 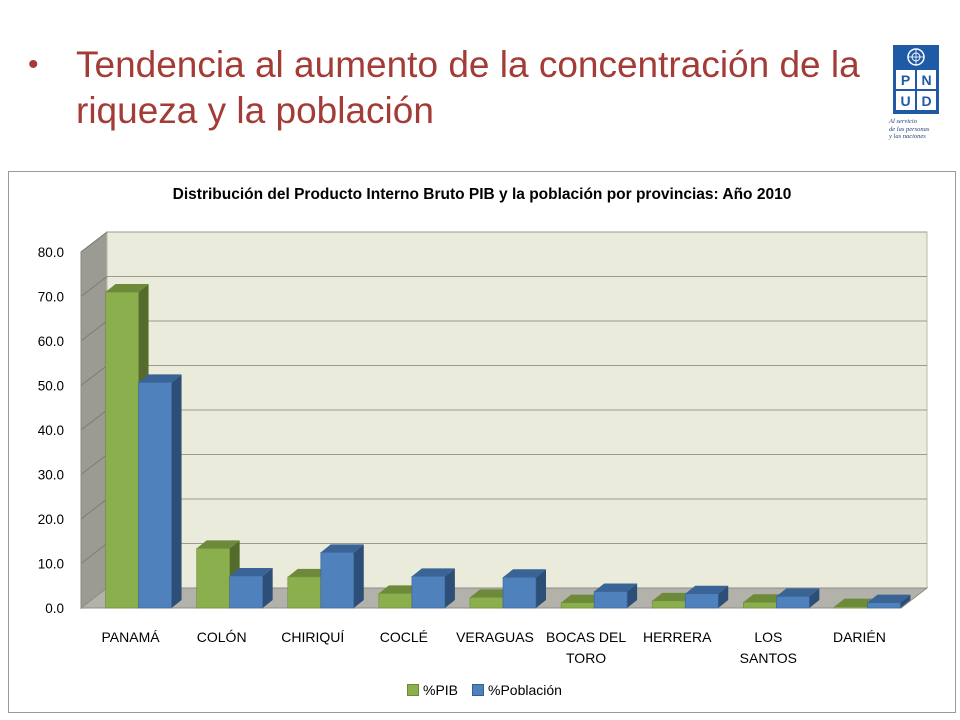 I want to click on logo-letter-d: D, so click(x=926, y=101).